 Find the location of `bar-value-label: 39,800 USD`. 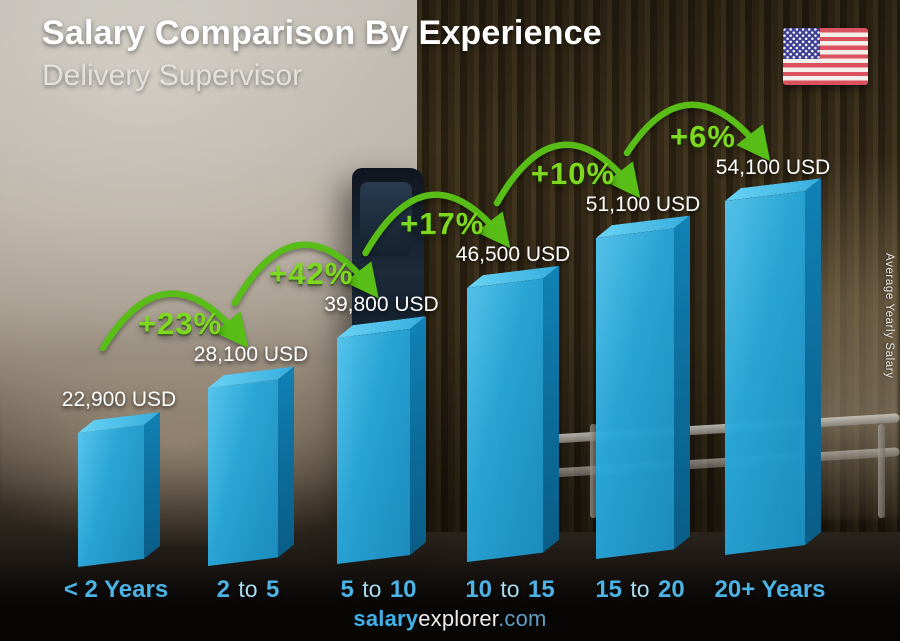

bar-value-label: 39,800 USD is located at coordinates (381, 304).